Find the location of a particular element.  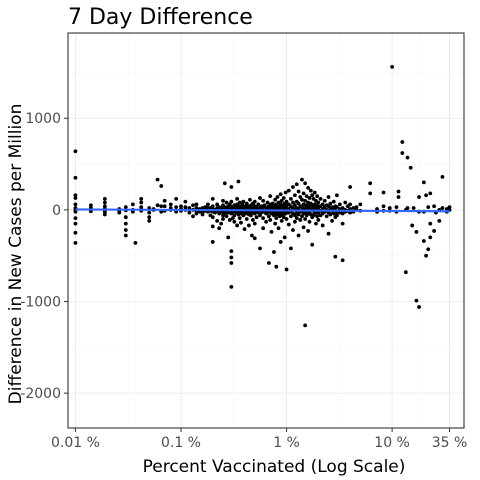

x-tick-label: 35 % is located at coordinates (450, 443).